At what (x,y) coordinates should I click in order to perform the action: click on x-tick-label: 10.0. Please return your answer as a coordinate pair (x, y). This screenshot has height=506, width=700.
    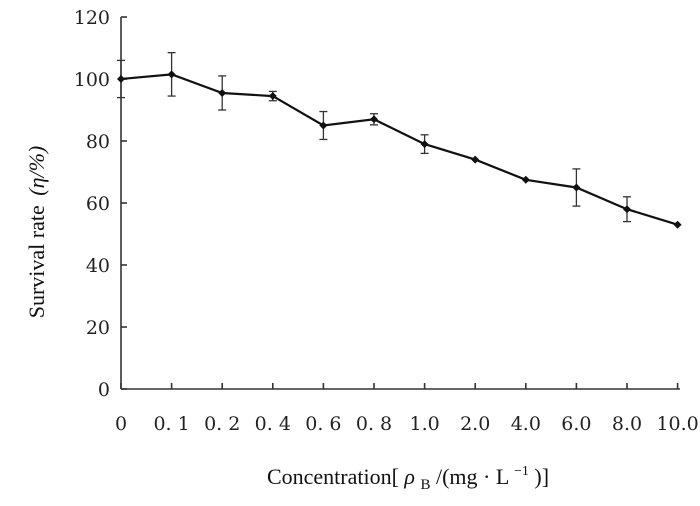
    Looking at the image, I should click on (677, 424).